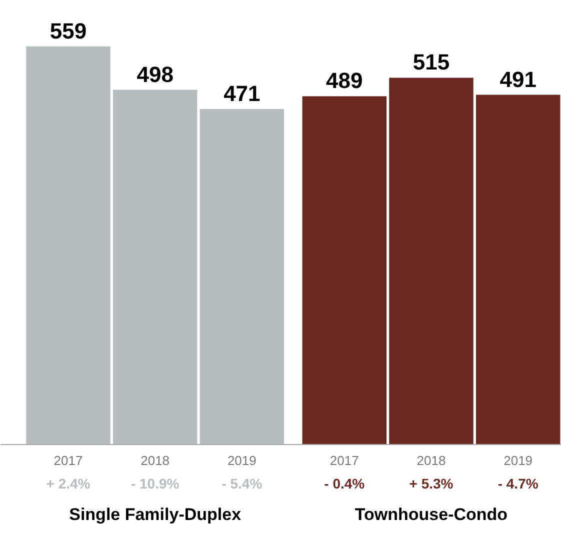 This screenshot has width=561, height=535. What do you see at coordinates (344, 81) in the screenshot?
I see `data-label: 489` at bounding box center [344, 81].